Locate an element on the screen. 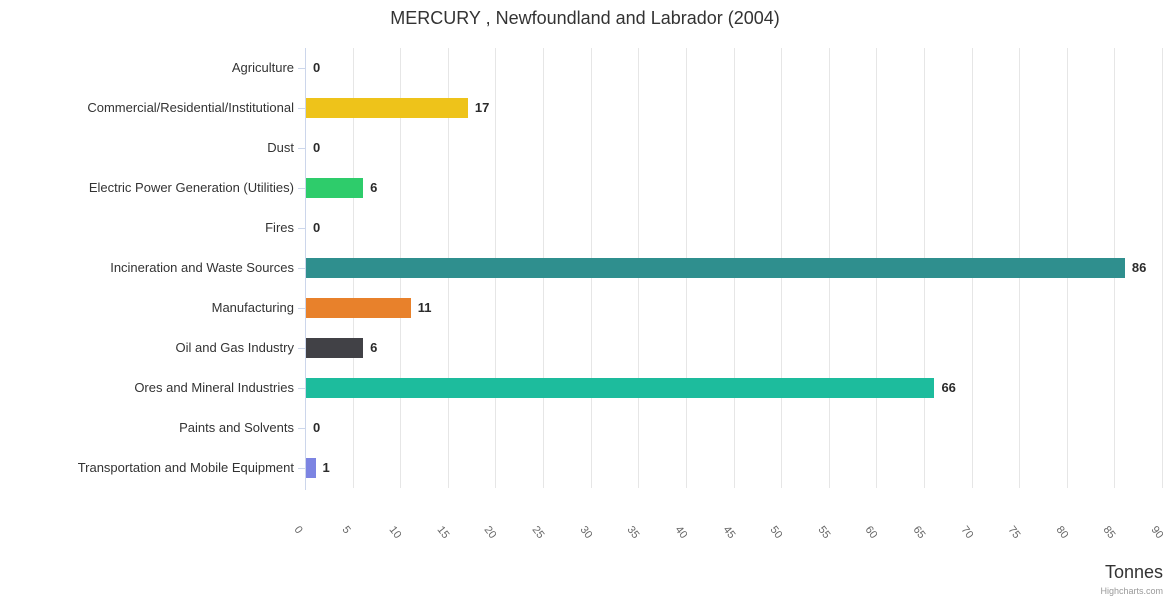  data-label: 11 is located at coordinates (424, 307).